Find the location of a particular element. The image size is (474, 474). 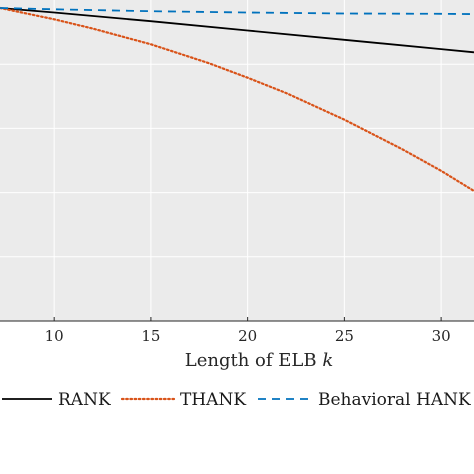

x-tick-labels: 10 15 20 25 30 is located at coordinates (248, 336).